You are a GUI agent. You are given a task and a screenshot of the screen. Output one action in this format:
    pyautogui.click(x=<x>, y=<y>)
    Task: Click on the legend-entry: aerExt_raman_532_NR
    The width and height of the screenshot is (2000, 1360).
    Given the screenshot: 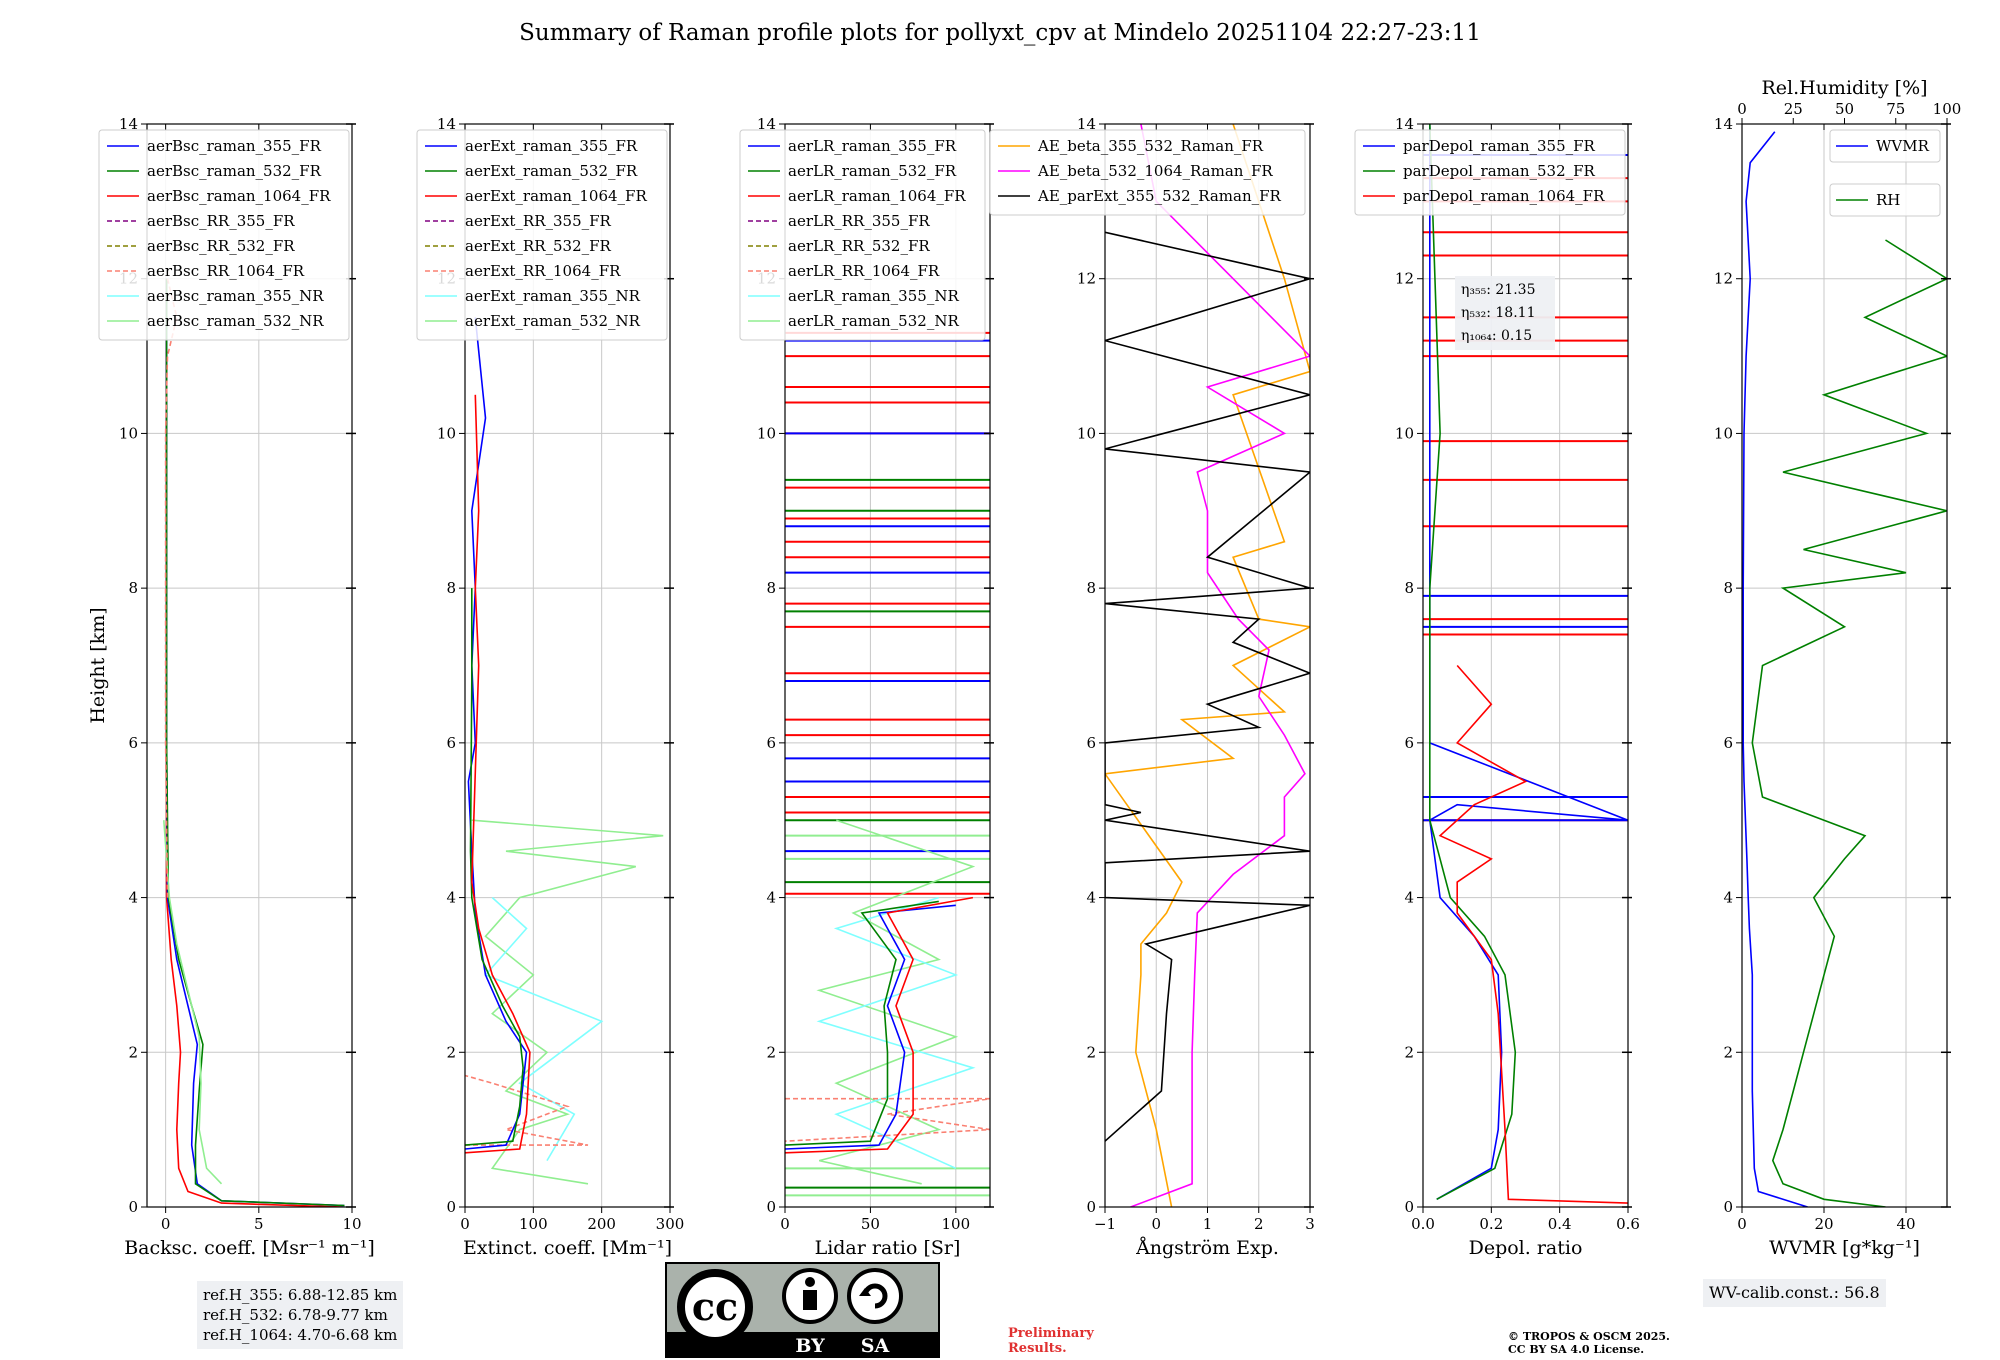 What is the action you would take?
    pyautogui.click(x=553, y=321)
    